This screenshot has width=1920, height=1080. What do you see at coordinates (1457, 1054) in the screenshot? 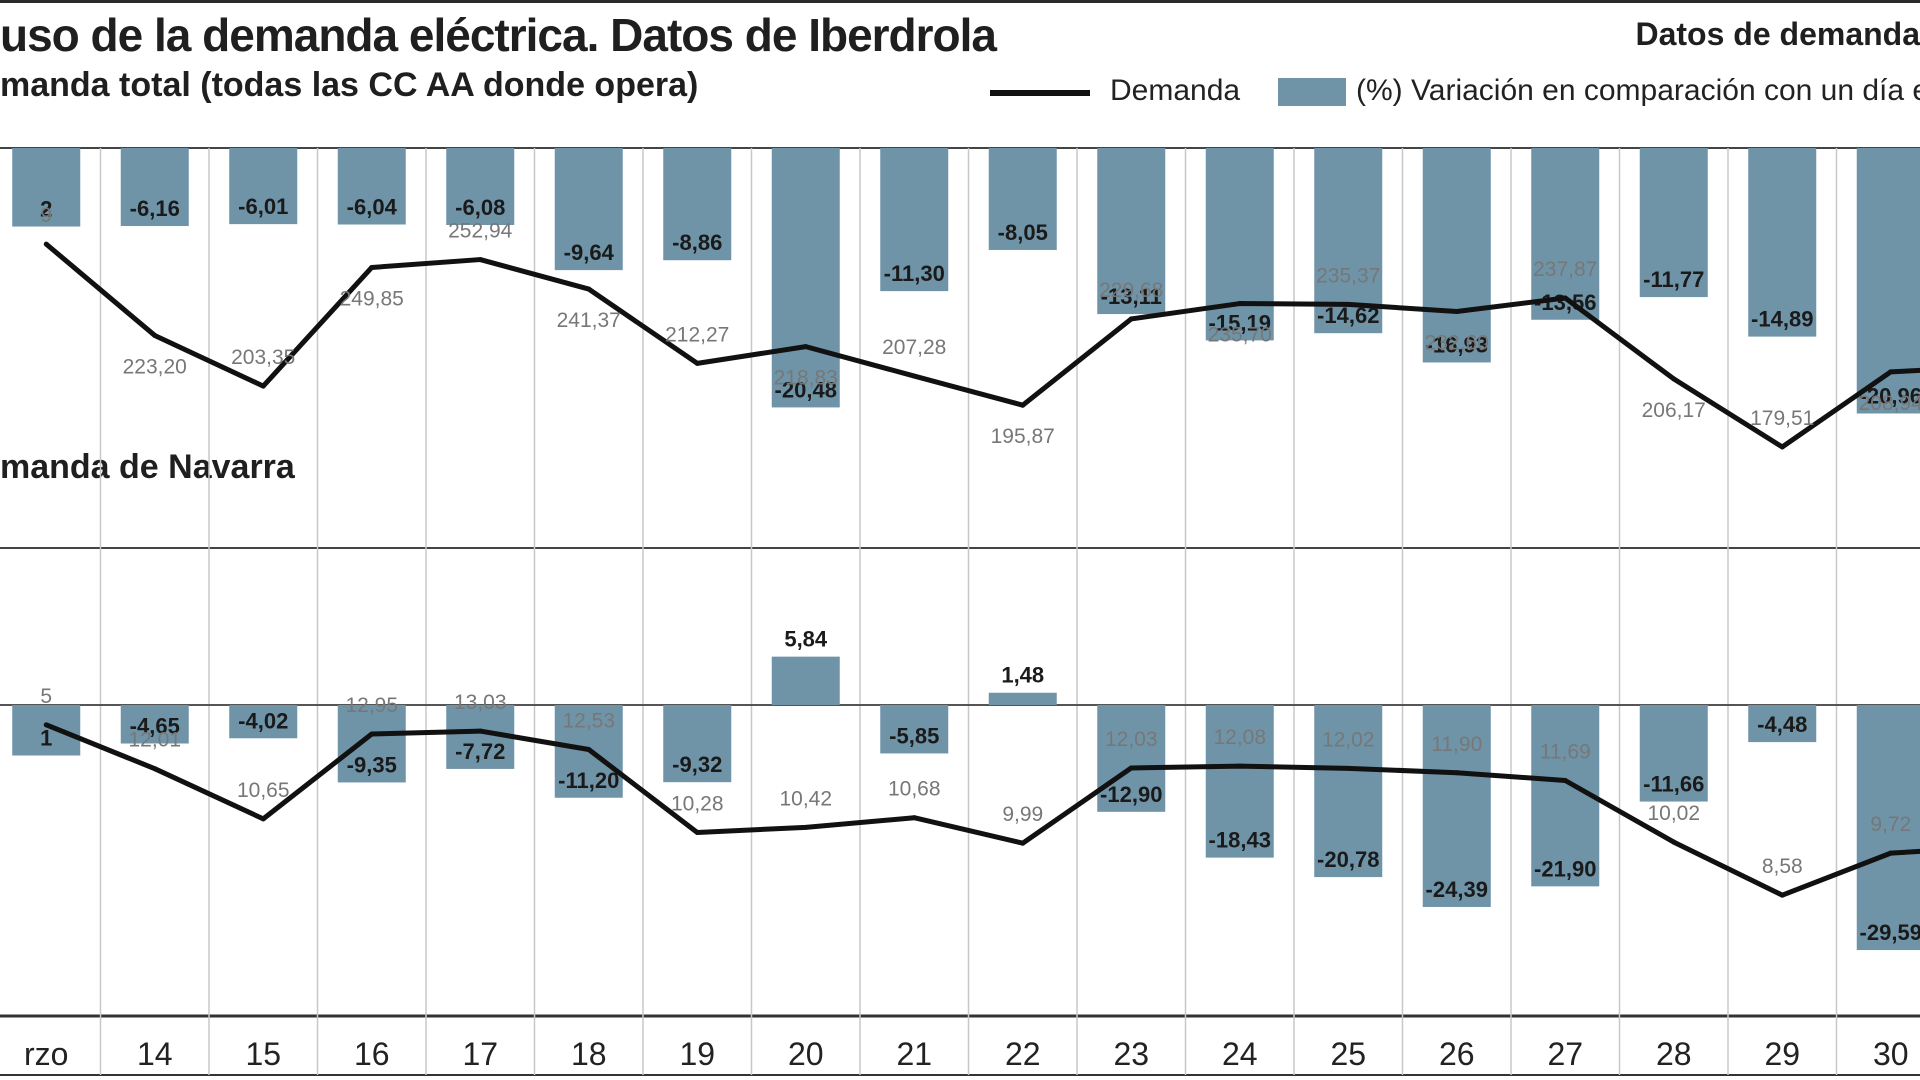
I see `x-tick-label: 26` at bounding box center [1457, 1054].